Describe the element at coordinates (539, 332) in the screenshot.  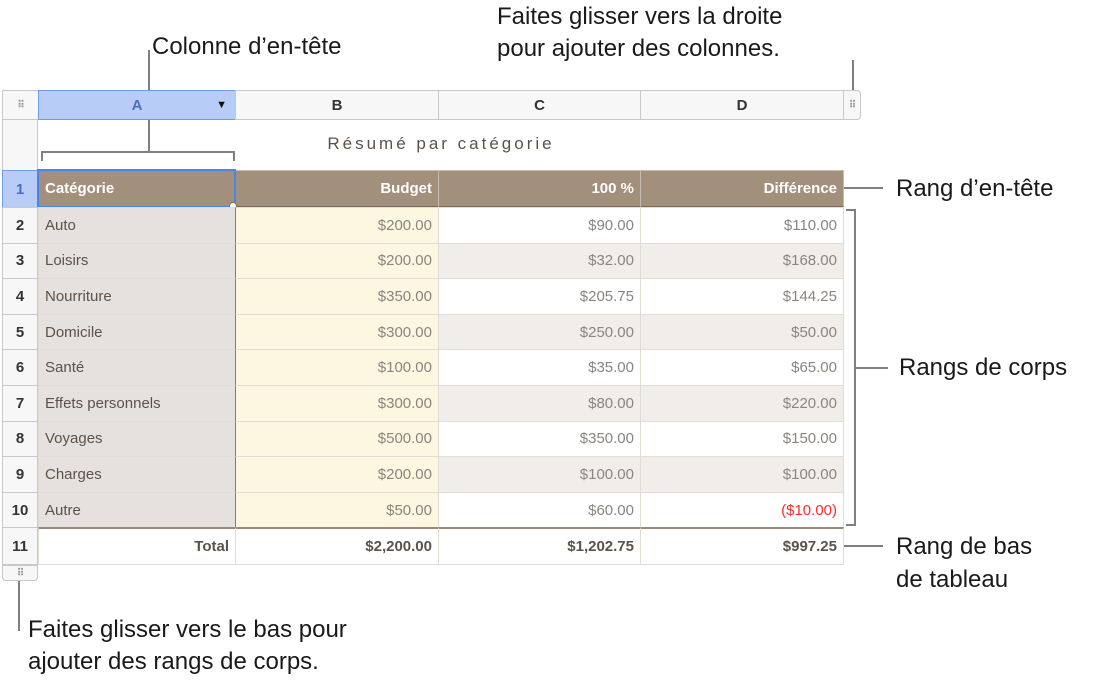
I see `table-cell: $250.00` at that location.